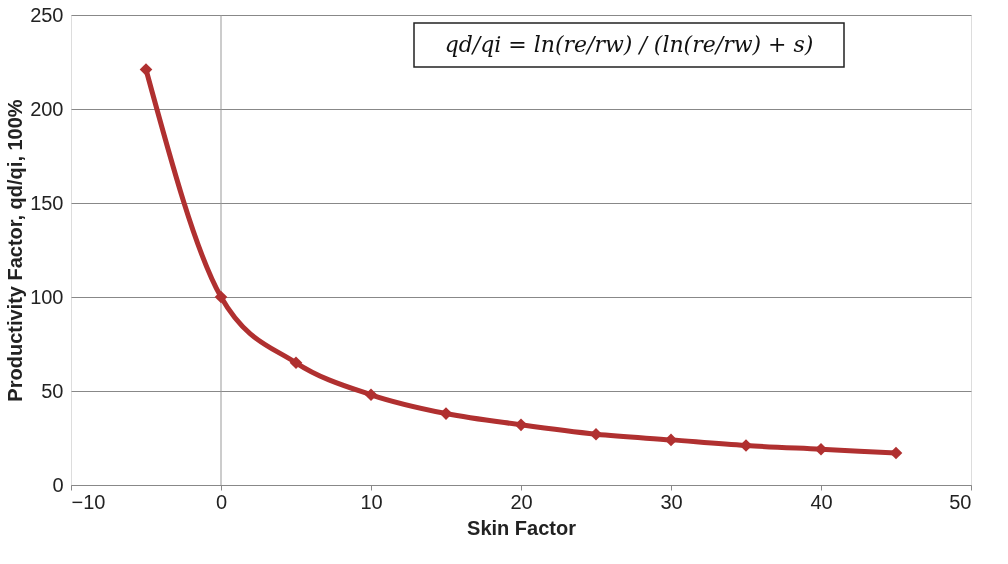  I want to click on y-tick-label: 100, so click(47, 296).